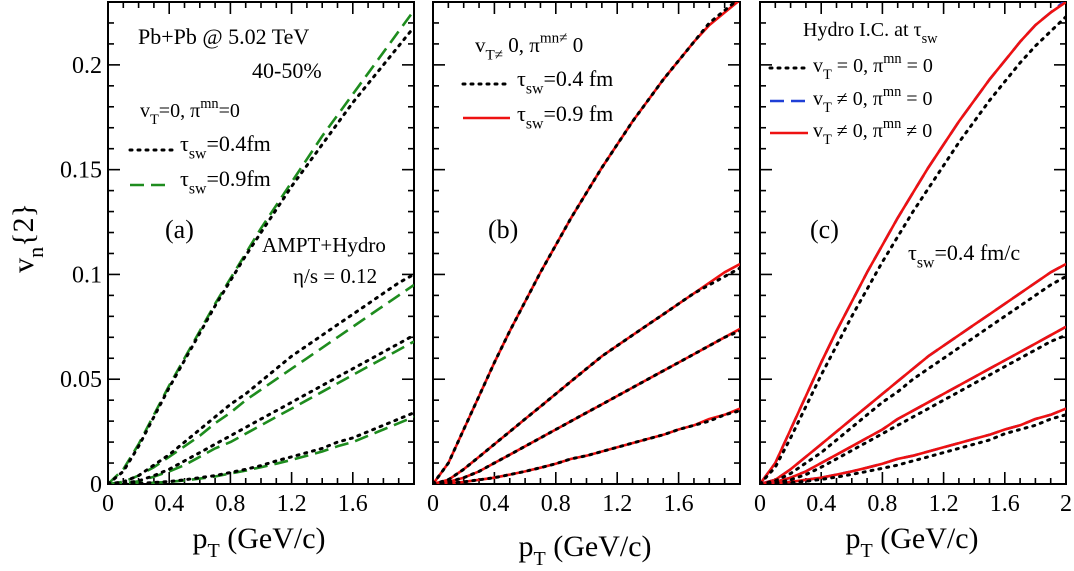 This screenshot has width=1074, height=571. I want to click on legend-item-2-label-part-0: v, so click(818, 131).